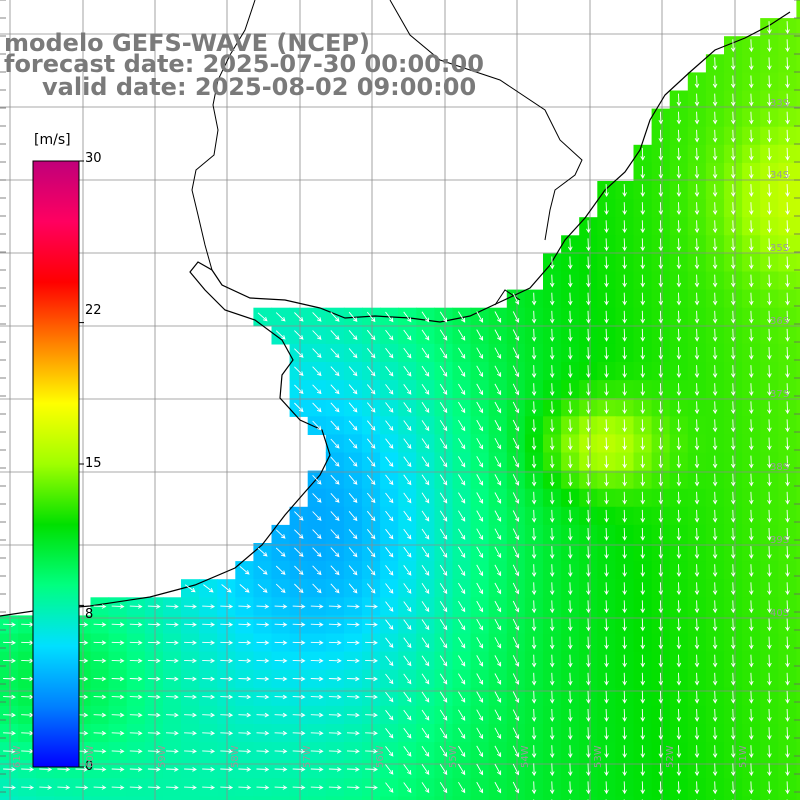  Describe the element at coordinates (780, 467) in the screenshot. I see `latitude-label: 38S` at that location.